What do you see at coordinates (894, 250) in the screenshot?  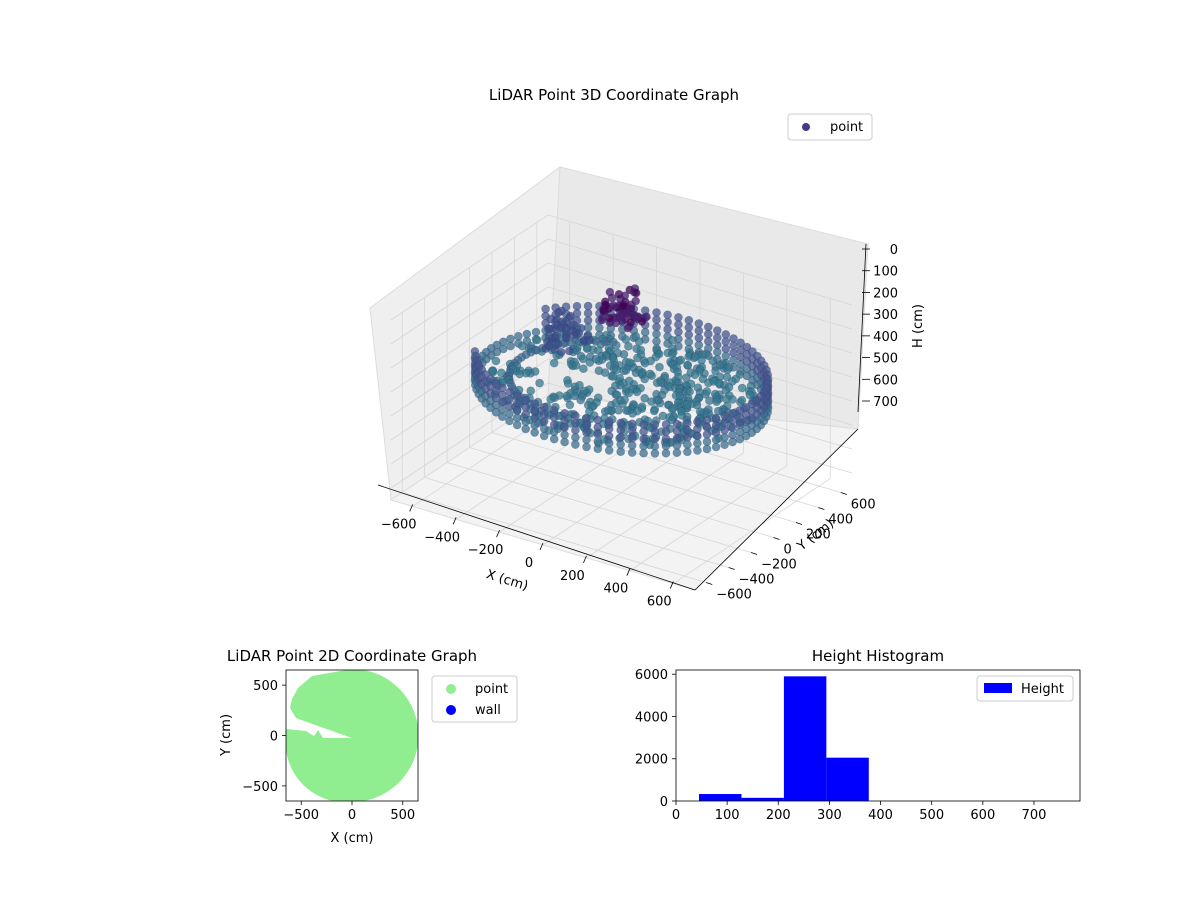 I see `z-tick-label: 0` at bounding box center [894, 250].